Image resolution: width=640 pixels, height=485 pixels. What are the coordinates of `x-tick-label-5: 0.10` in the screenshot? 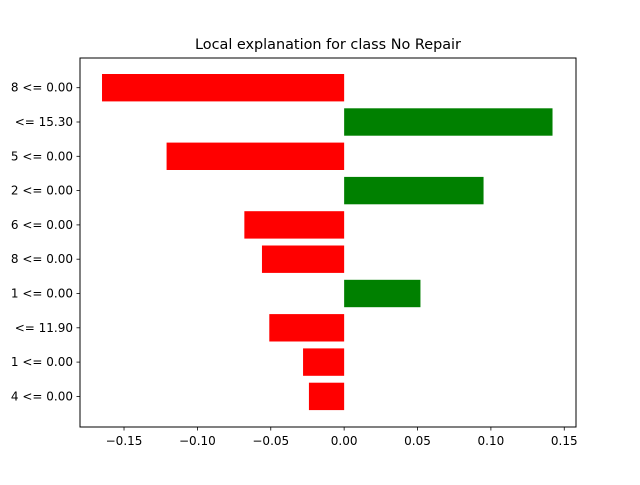 It's located at (491, 441).